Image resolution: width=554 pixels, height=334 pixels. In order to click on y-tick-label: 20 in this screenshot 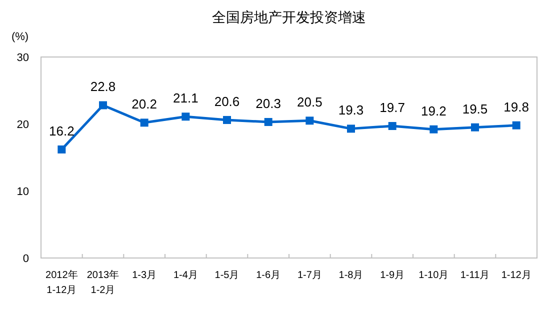, I will do `click(22, 125)`.